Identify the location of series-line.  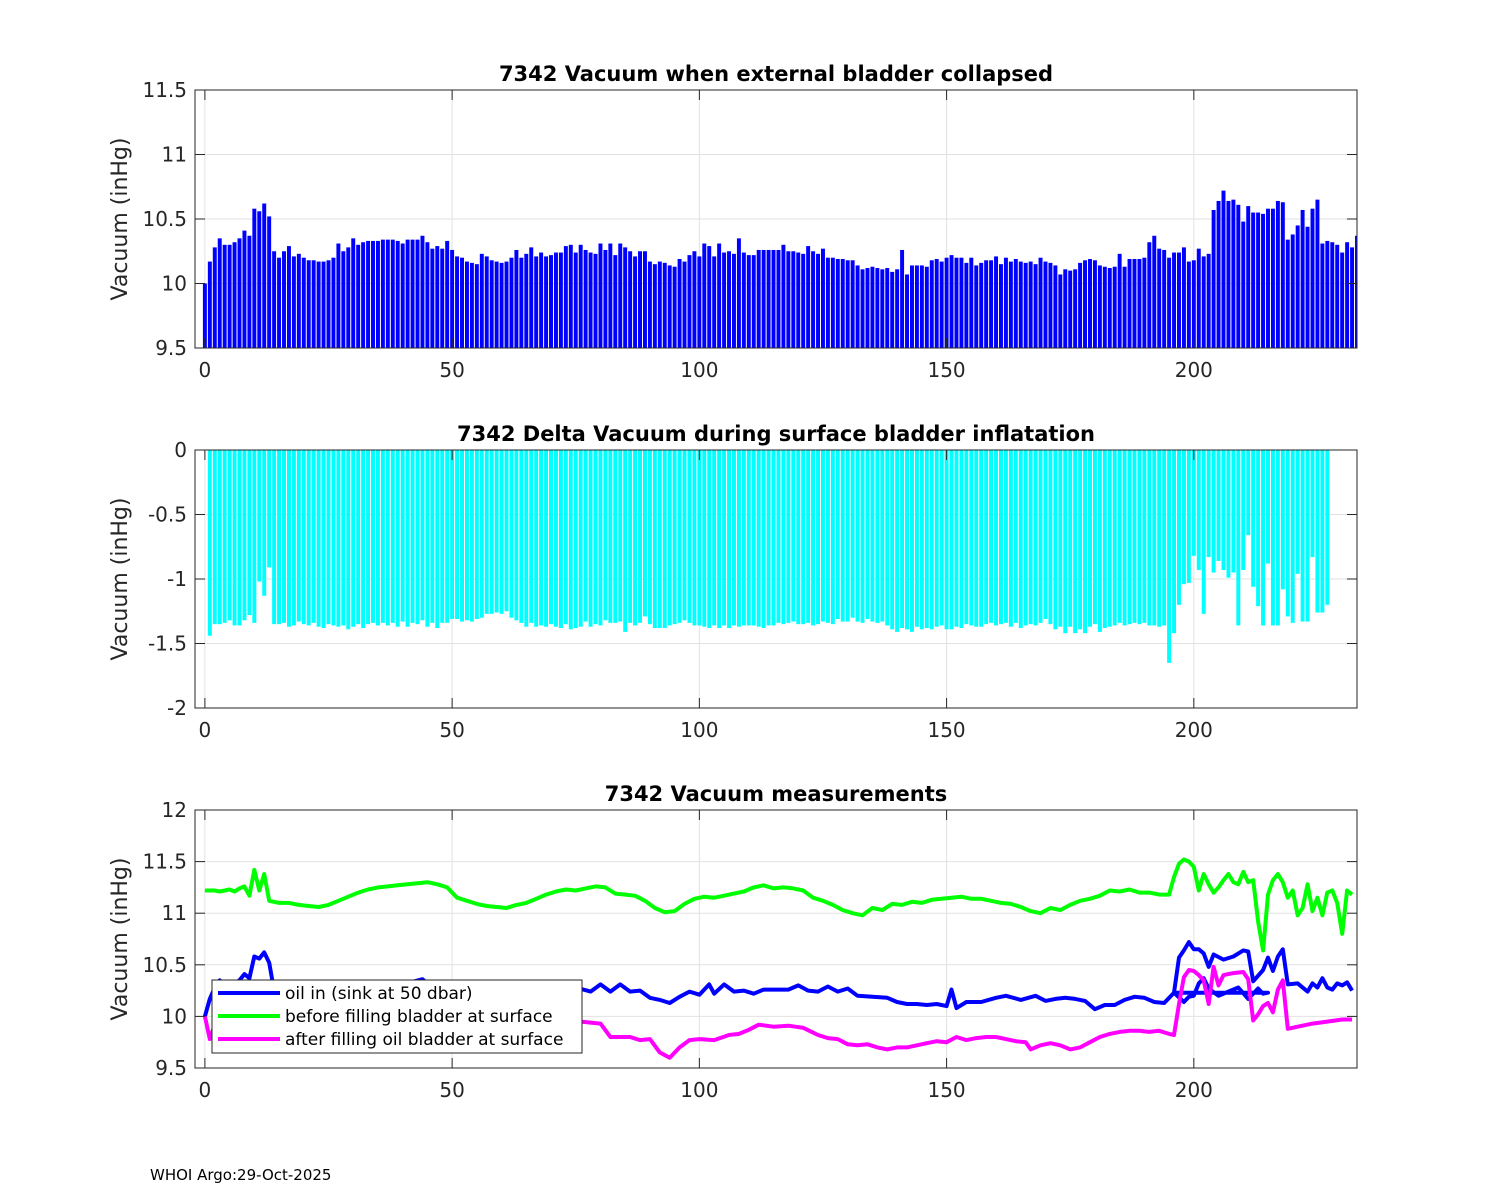
(779, 905).